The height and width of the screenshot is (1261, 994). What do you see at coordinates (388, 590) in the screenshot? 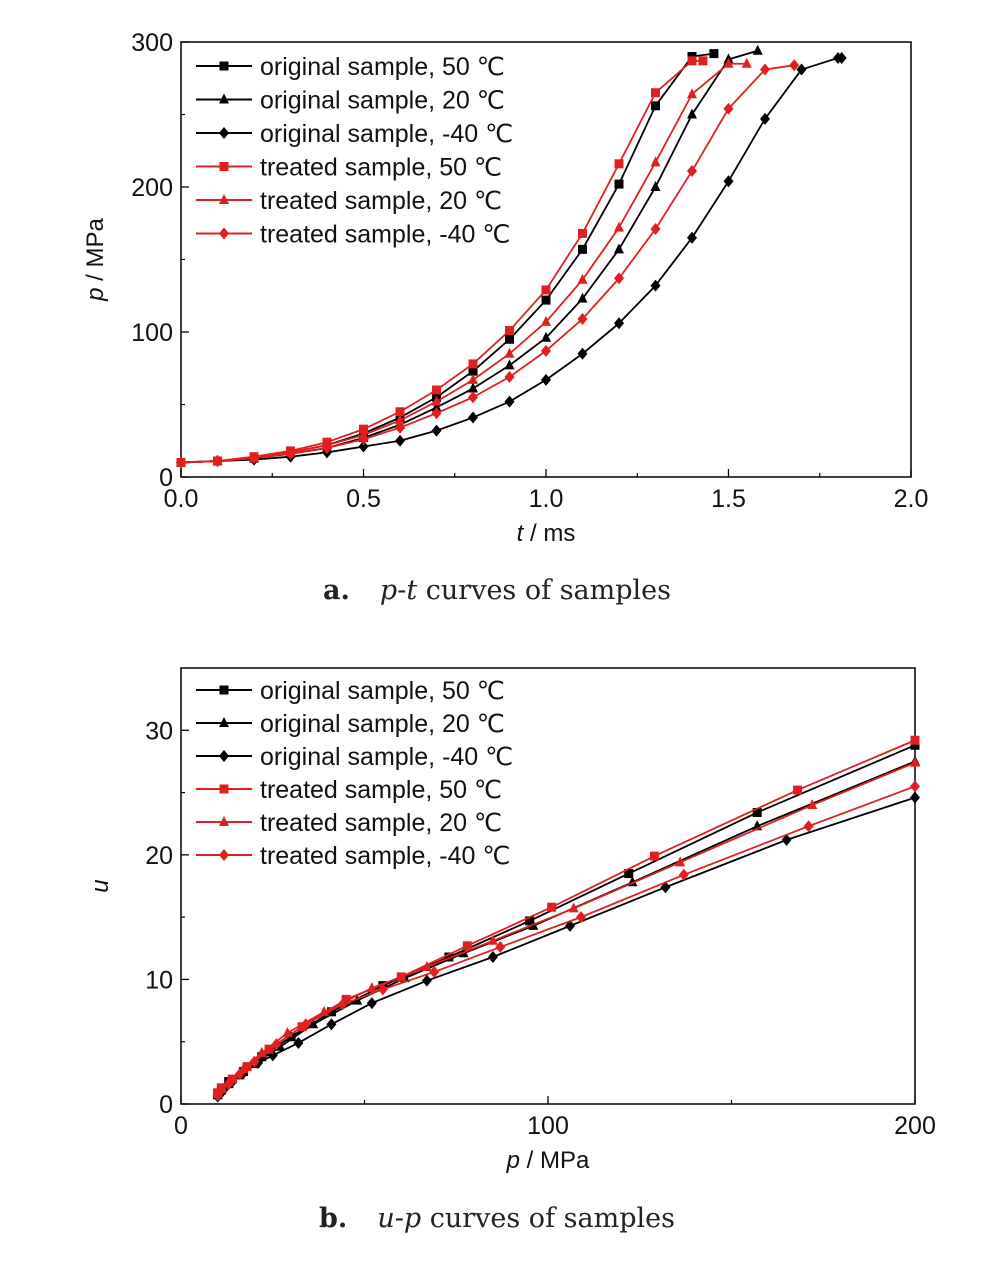
I see `caption-a-var1: p` at bounding box center [388, 590].